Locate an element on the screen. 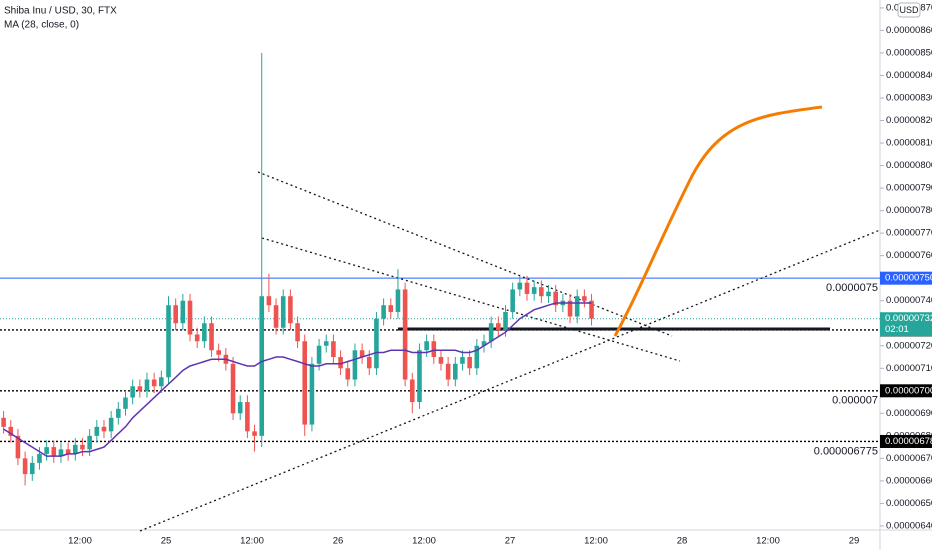 The height and width of the screenshot is (550, 932). trendline is located at coordinates (465, 254).